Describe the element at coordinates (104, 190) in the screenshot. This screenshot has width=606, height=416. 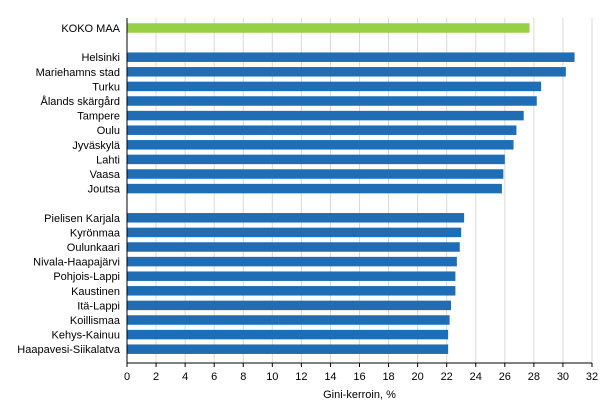
I see `category-label: Joutsa` at that location.